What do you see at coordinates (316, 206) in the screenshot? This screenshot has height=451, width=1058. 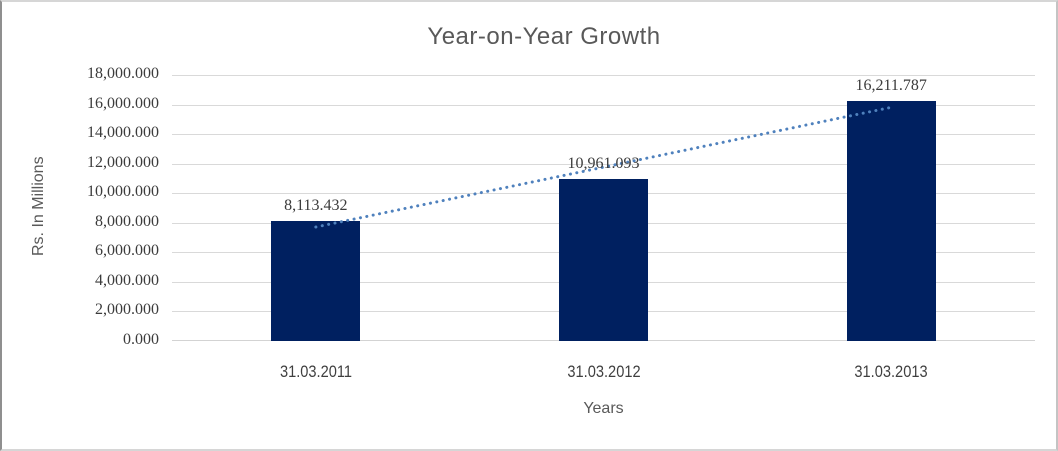 I see `bar-data-label: 8,113.432` at bounding box center [316, 206].